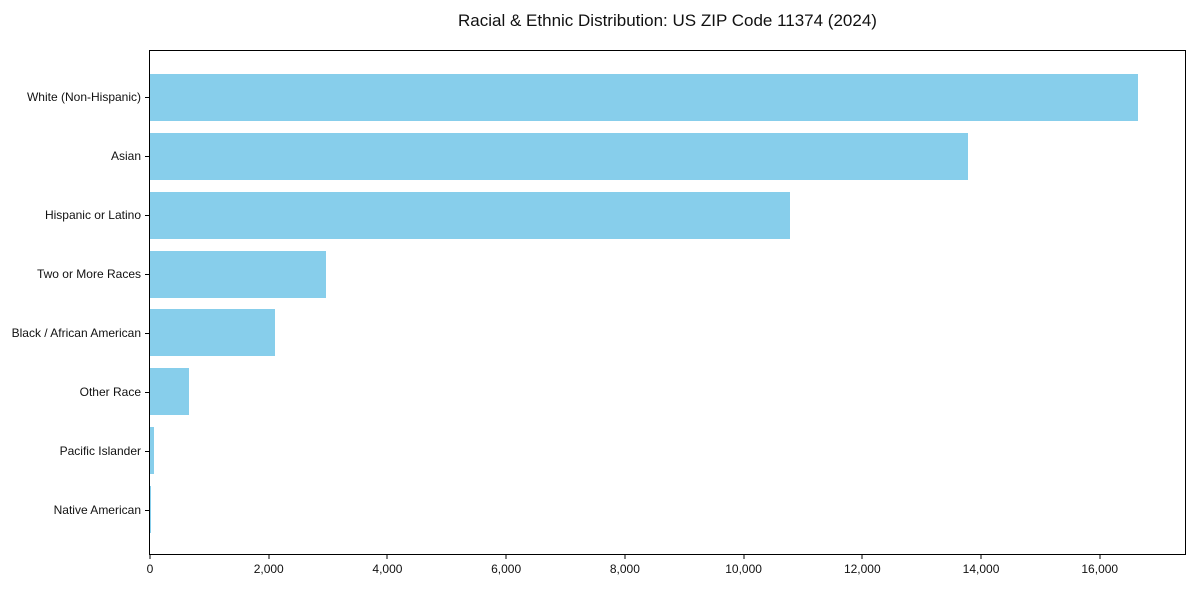 The image size is (1200, 600). What do you see at coordinates (624, 569) in the screenshot?
I see `x-tick-label: 8,000` at bounding box center [624, 569].